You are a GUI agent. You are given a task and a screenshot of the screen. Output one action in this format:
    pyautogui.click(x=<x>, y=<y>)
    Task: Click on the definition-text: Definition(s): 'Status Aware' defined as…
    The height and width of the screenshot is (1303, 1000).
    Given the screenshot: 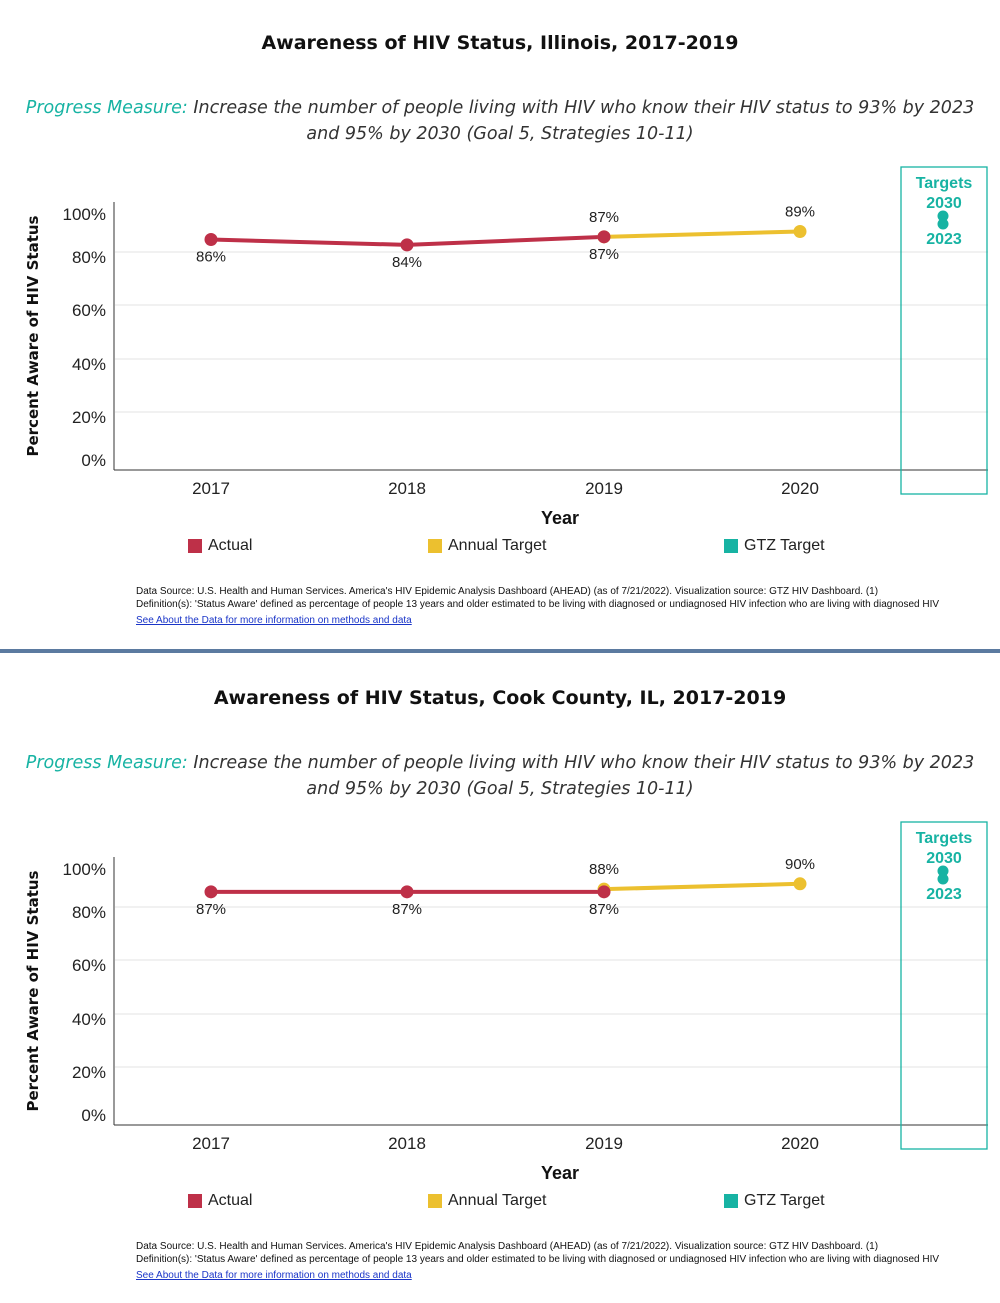 What is the action you would take?
    pyautogui.click(x=538, y=604)
    